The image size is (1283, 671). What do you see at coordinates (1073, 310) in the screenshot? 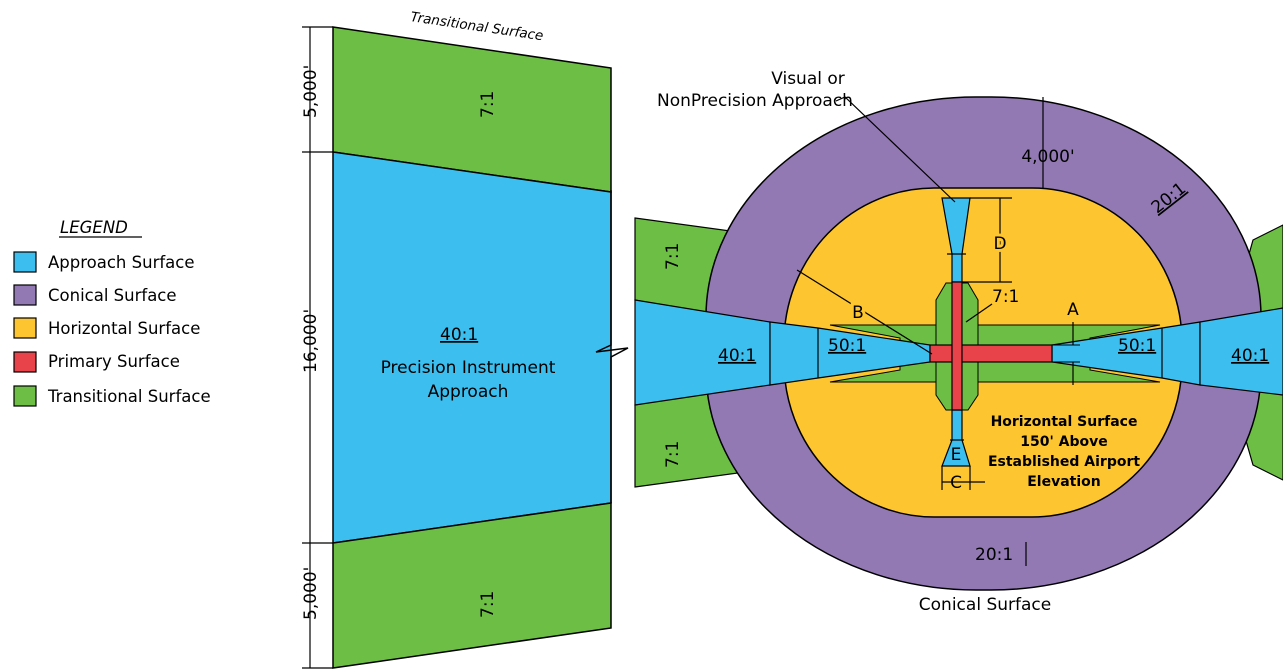
I see `dim-a-label: A` at bounding box center [1073, 310].